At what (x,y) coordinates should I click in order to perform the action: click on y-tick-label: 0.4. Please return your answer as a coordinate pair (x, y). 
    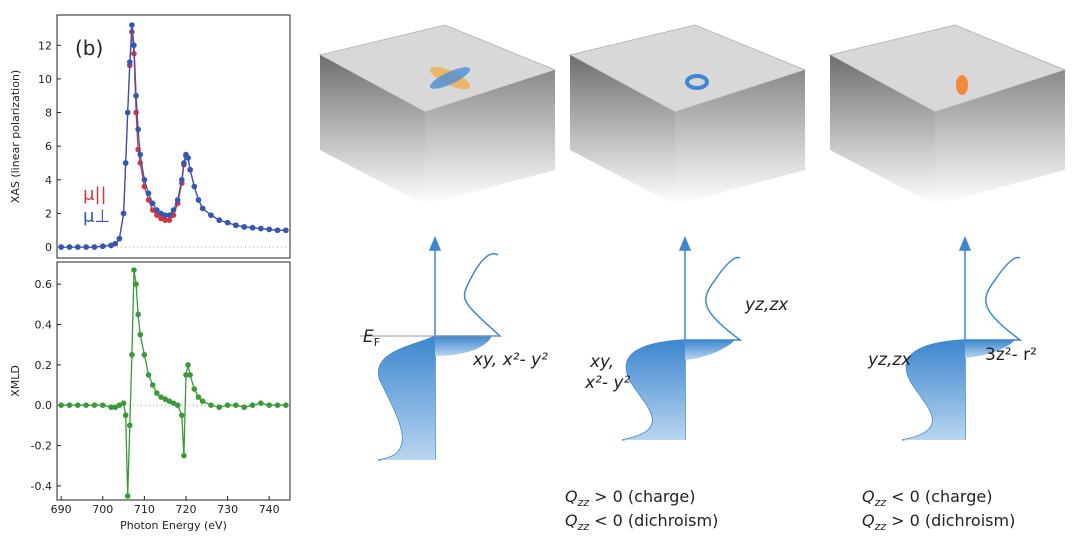
    Looking at the image, I should click on (44, 325).